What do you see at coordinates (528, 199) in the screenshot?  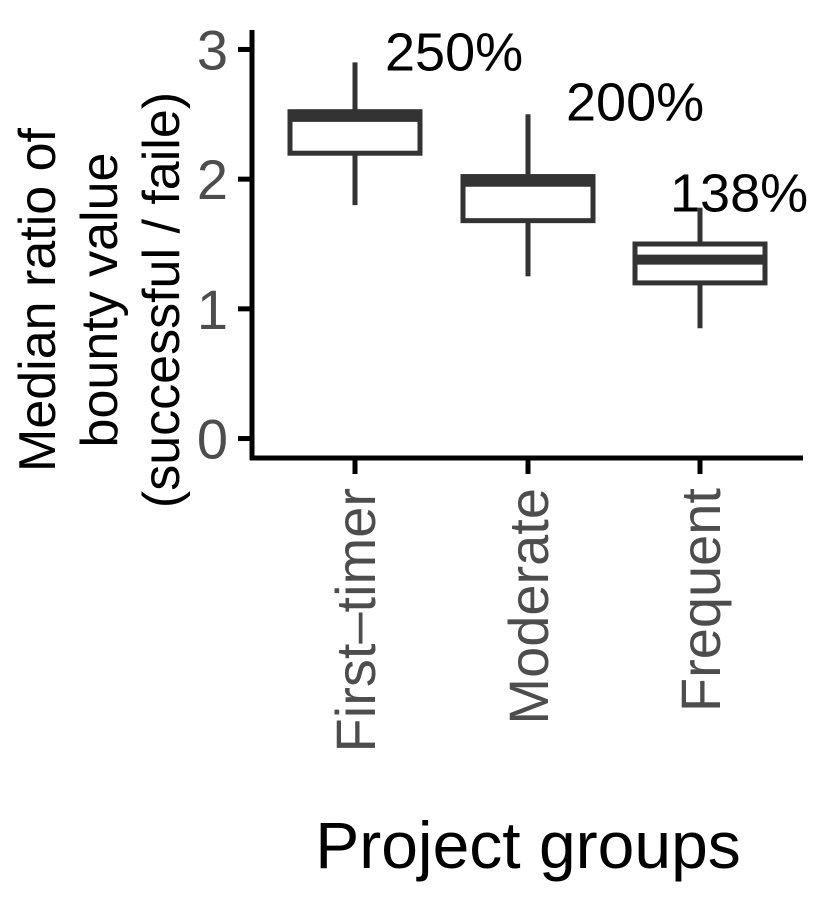 I see `iqr-box` at bounding box center [528, 199].